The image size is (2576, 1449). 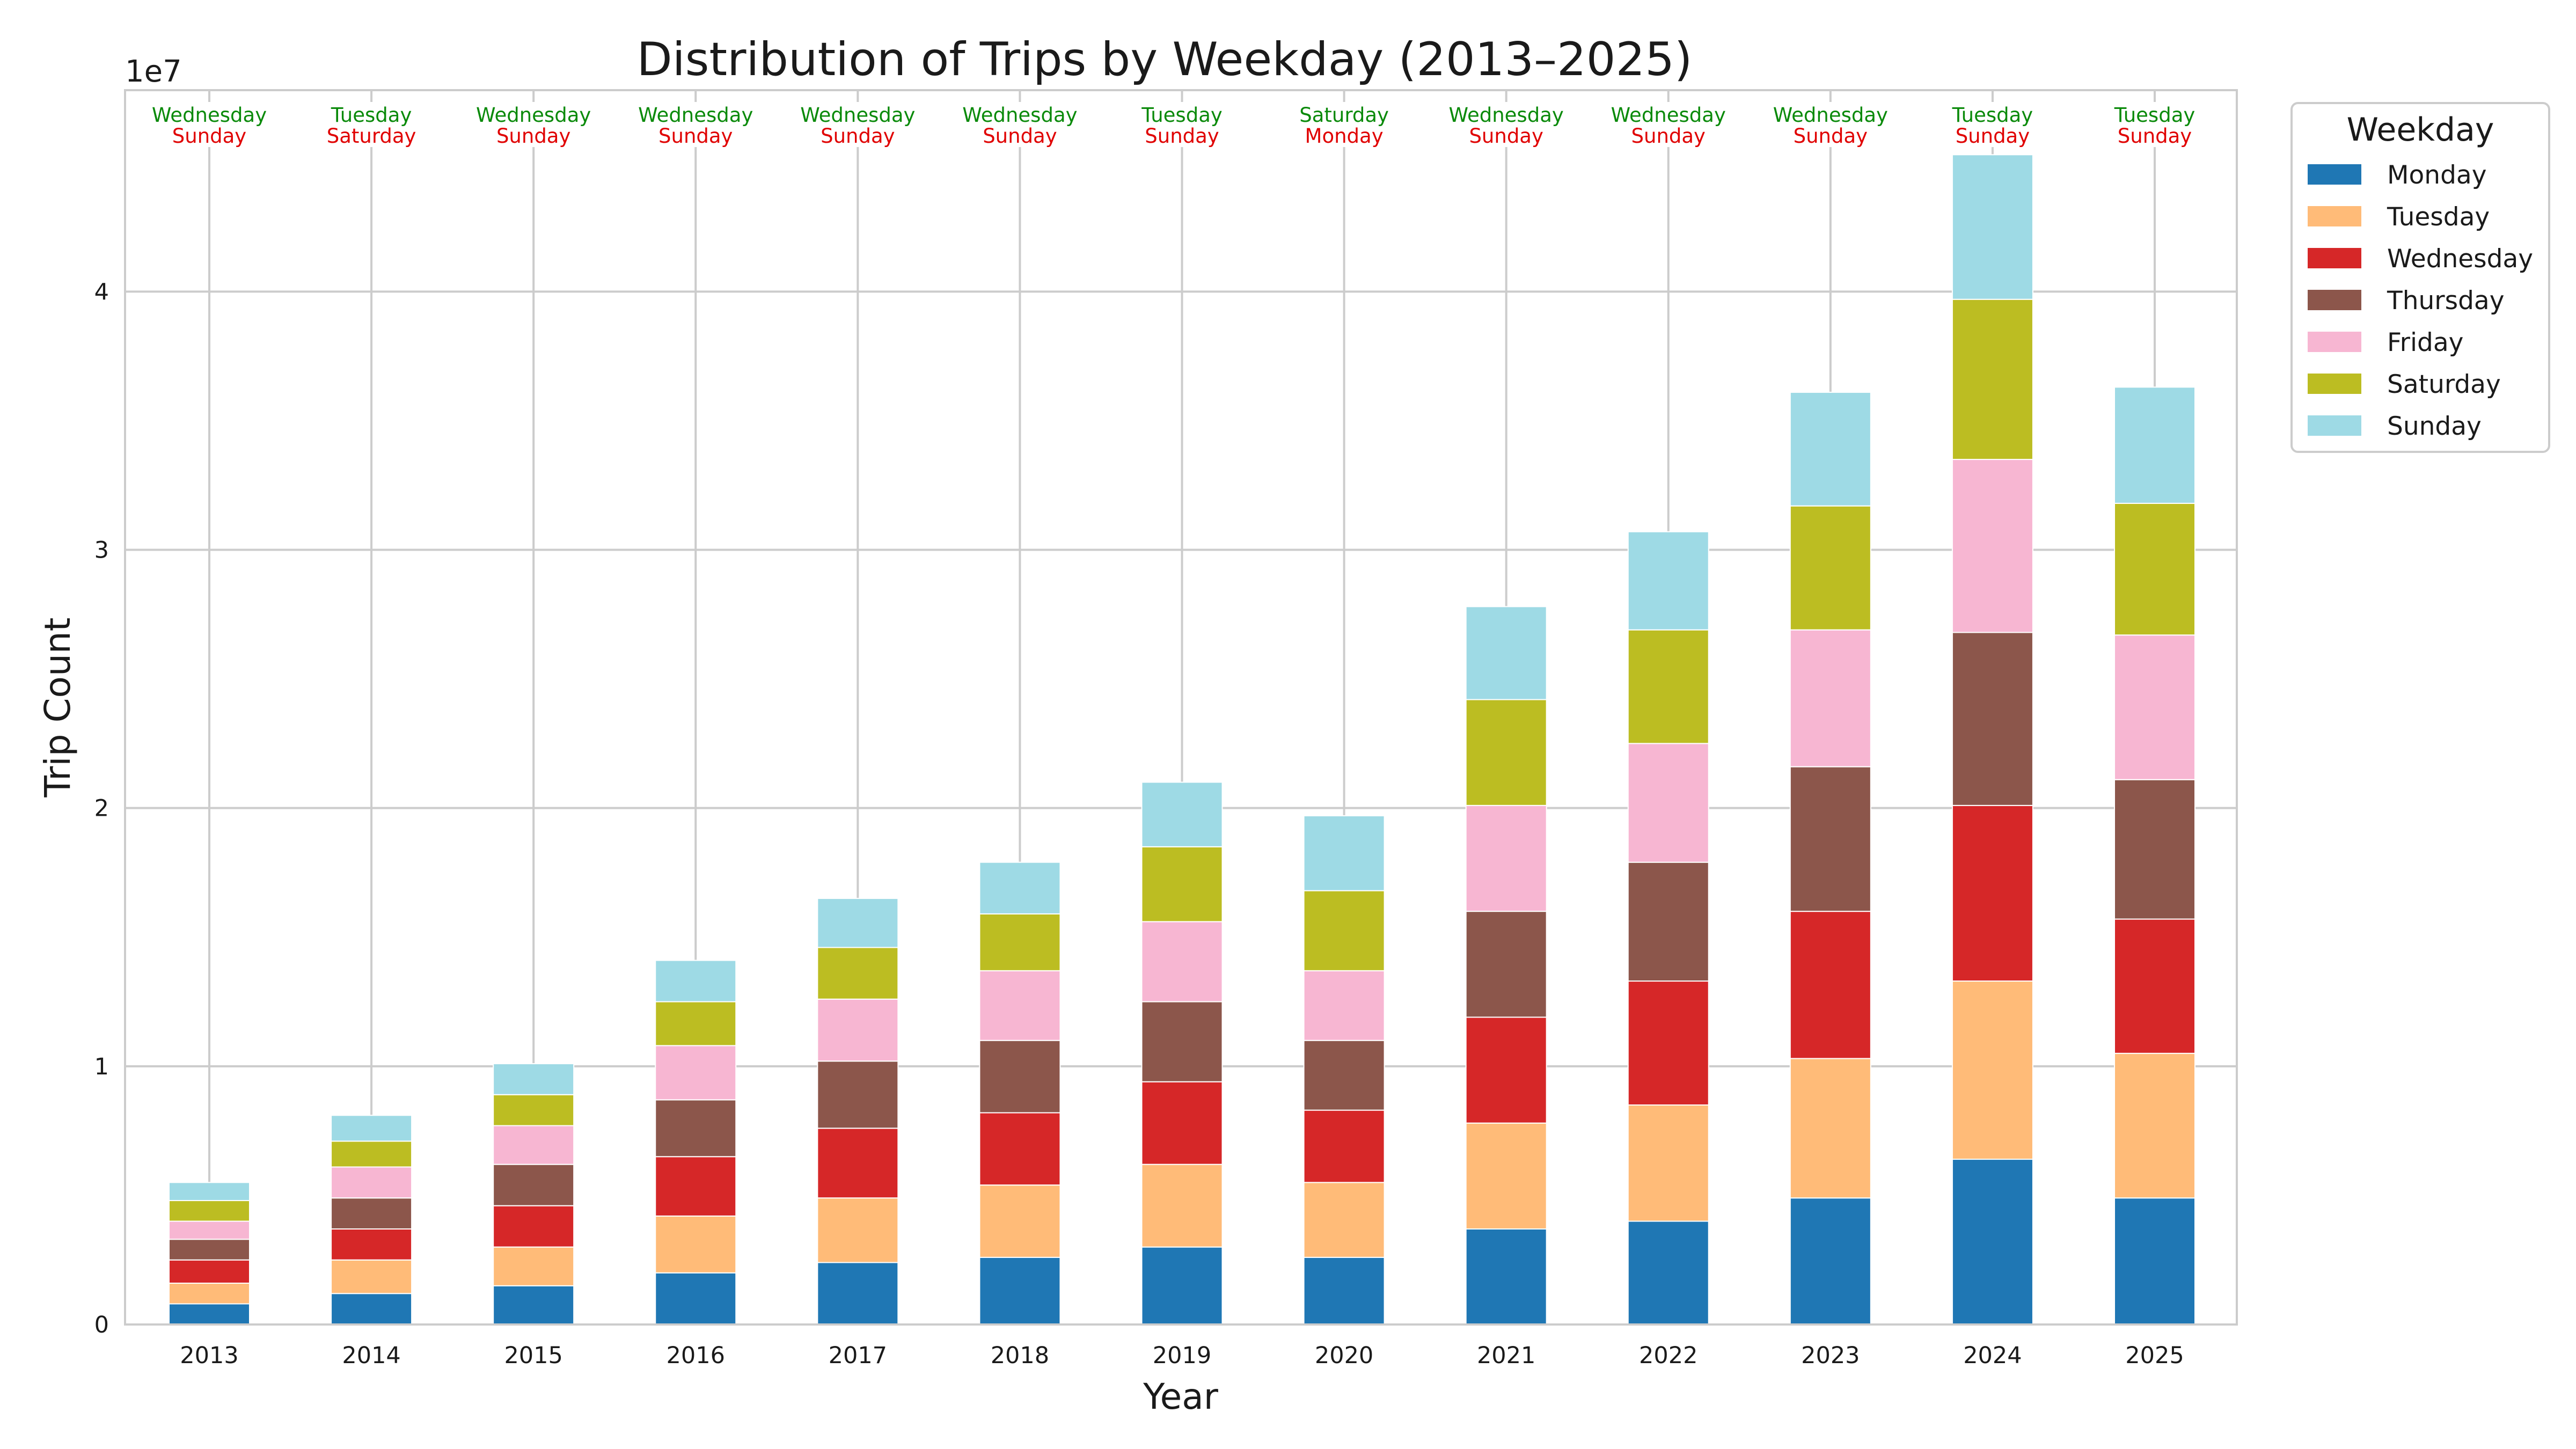 I want to click on y-tick-label: 1, so click(x=101, y=1066).